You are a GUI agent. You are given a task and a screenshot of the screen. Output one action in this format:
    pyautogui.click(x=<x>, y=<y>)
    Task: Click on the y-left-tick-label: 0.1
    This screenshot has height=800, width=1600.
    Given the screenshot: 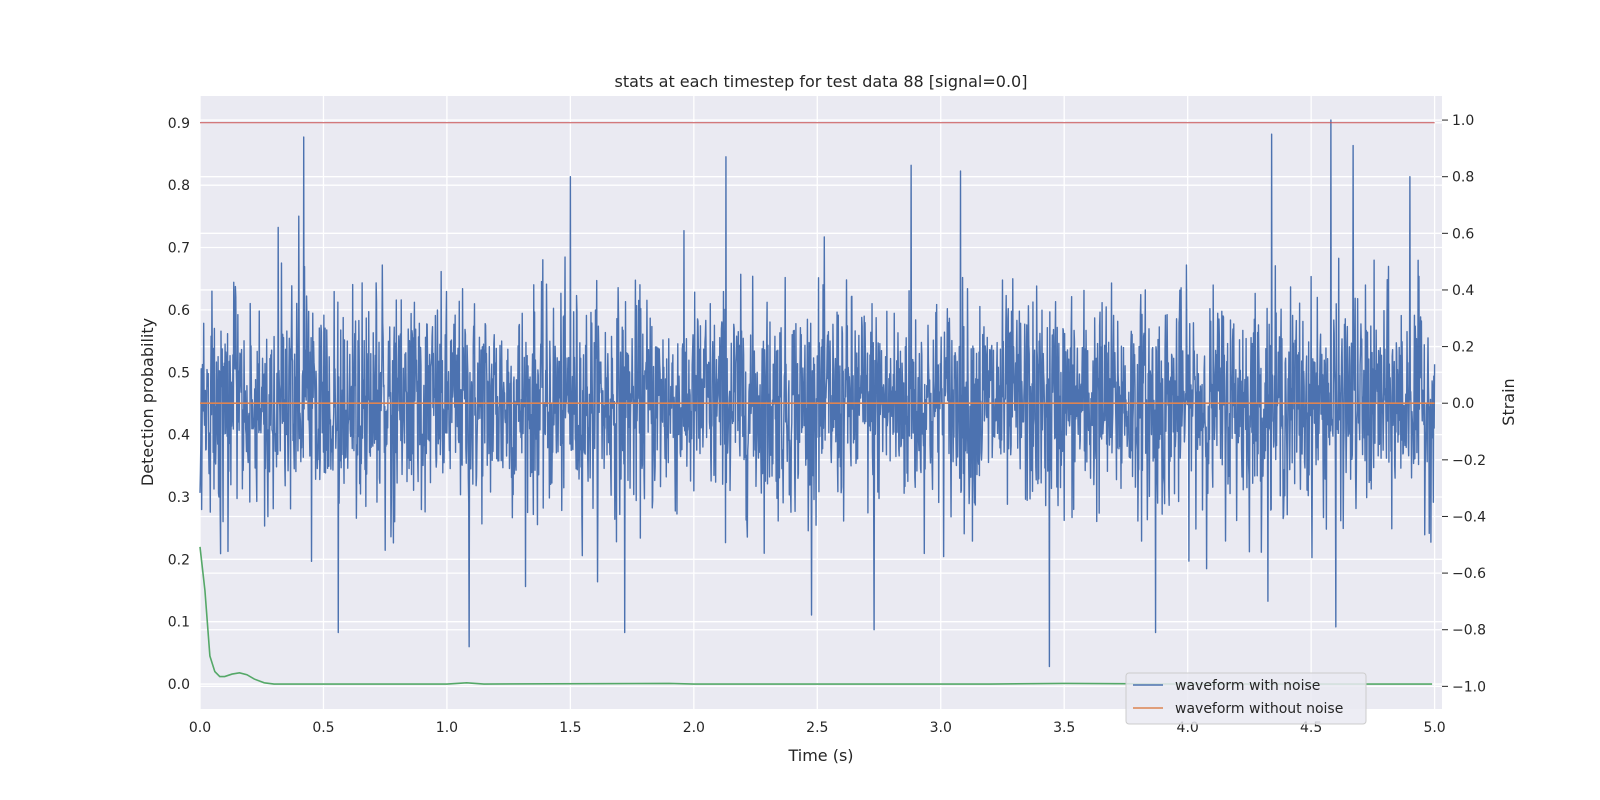 What is the action you would take?
    pyautogui.click(x=179, y=623)
    